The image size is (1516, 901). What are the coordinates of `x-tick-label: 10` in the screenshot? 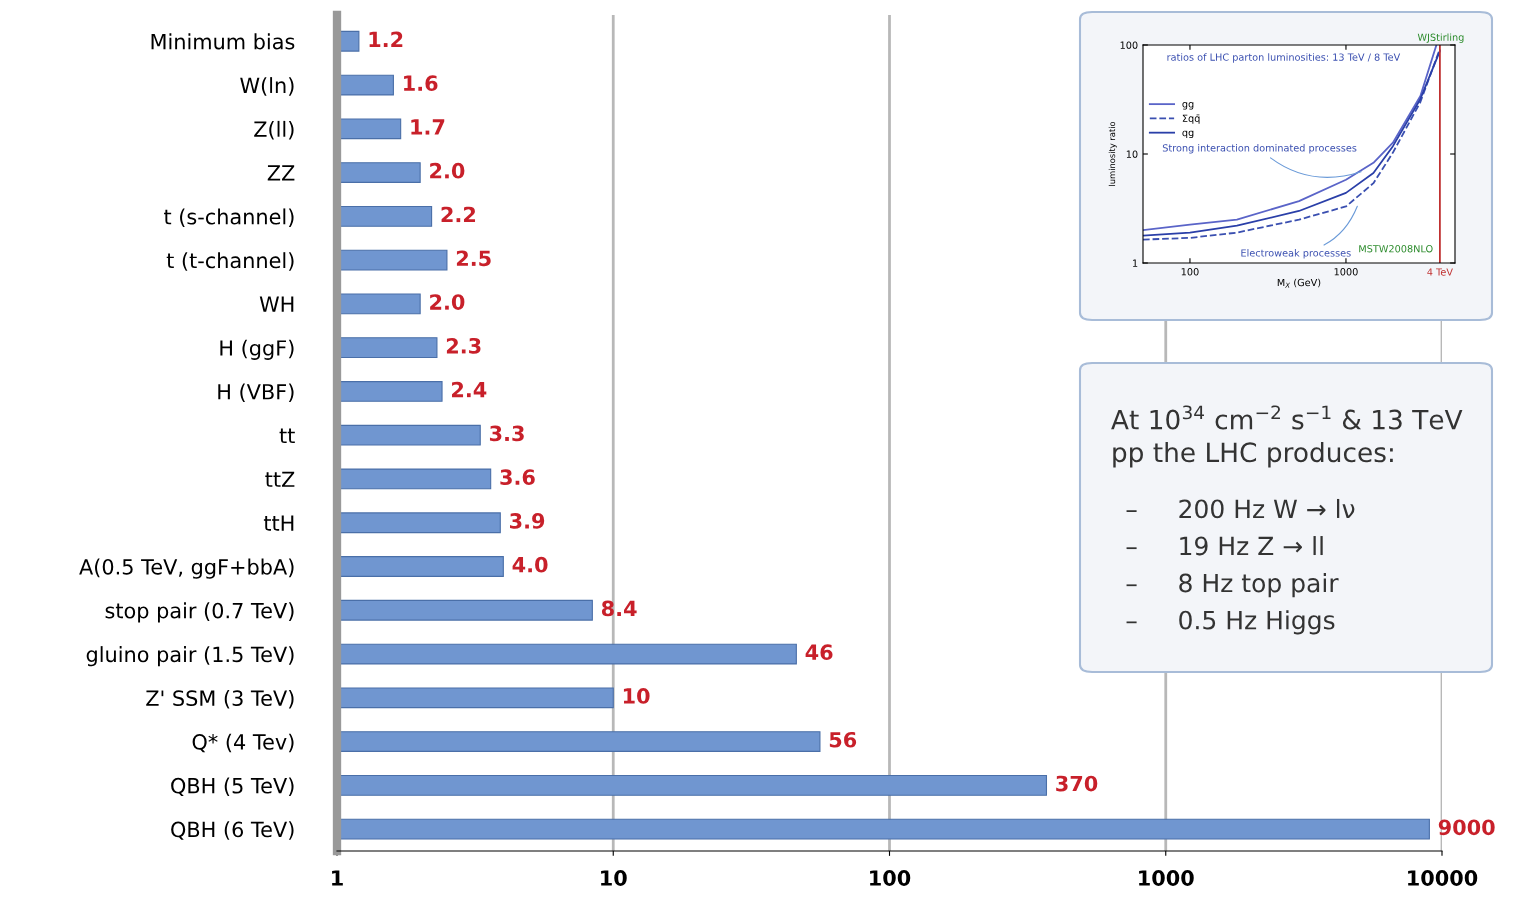 It's located at (614, 878).